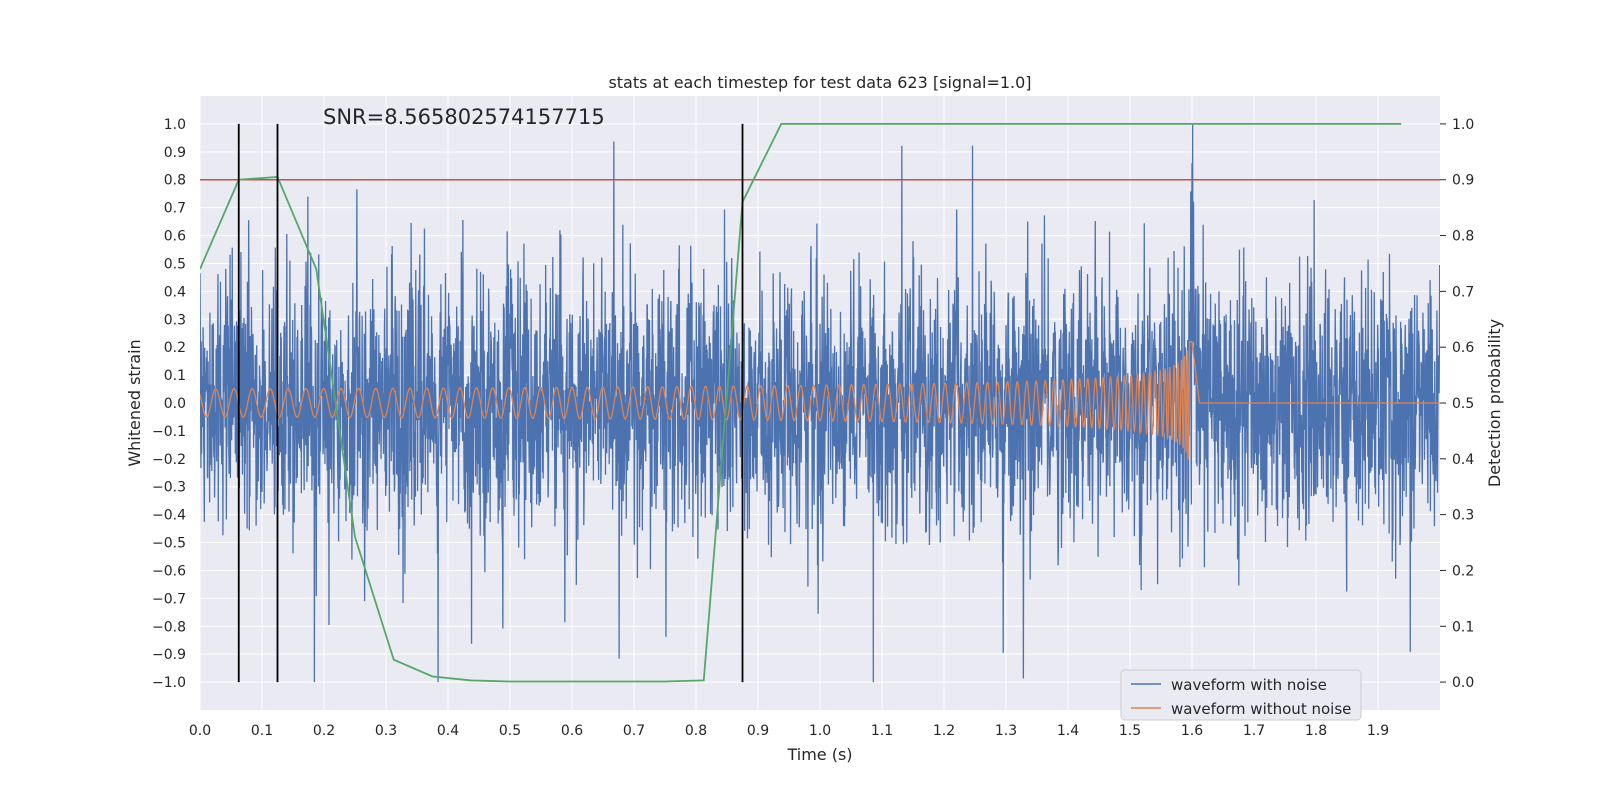  Describe the element at coordinates (175, 209) in the screenshot. I see `y-tick-label: 0.7` at that location.